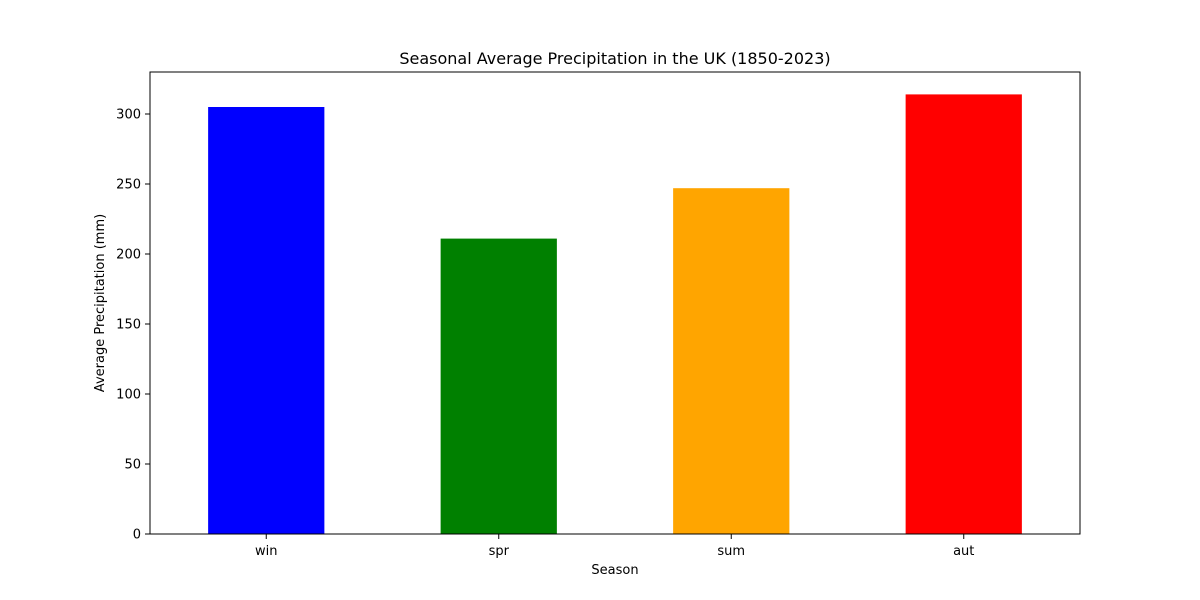 Image resolution: width=1200 pixels, height=600 pixels. What do you see at coordinates (614, 570) in the screenshot?
I see `x-axis-label: Season` at bounding box center [614, 570].